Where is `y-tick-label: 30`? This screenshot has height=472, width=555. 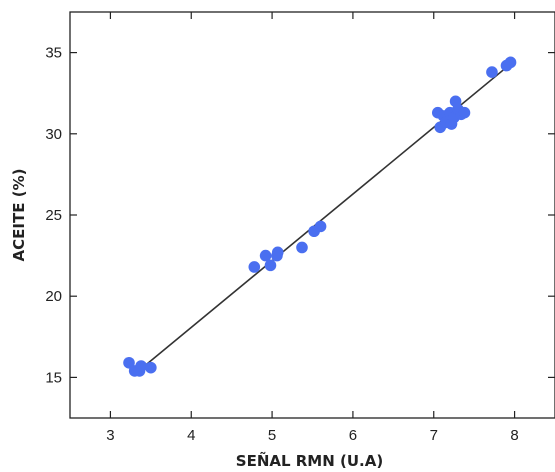
y-tick-label: 30 is located at coordinates (53, 134).